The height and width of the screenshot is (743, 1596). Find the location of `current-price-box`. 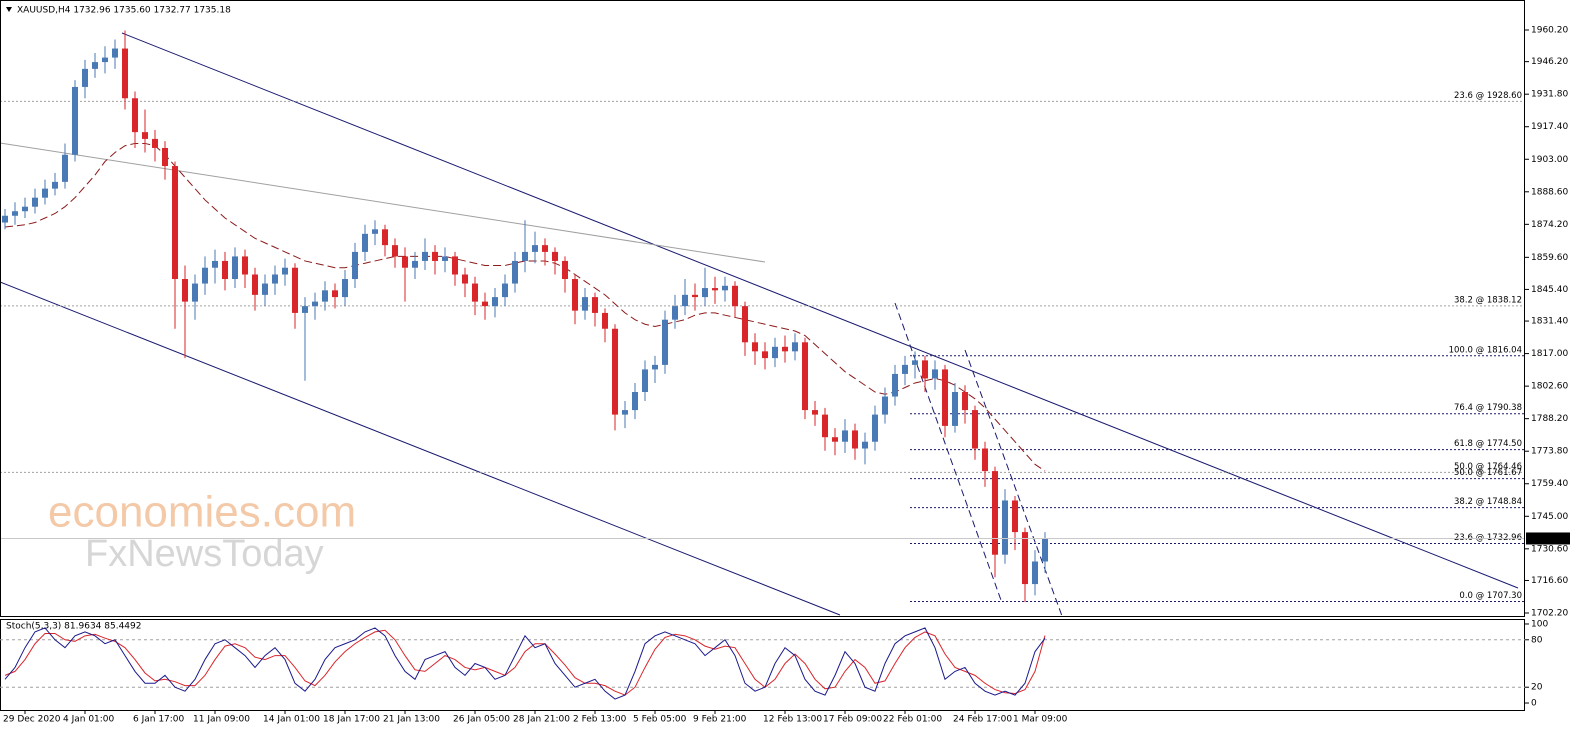

current-price-box is located at coordinates (1548, 538).